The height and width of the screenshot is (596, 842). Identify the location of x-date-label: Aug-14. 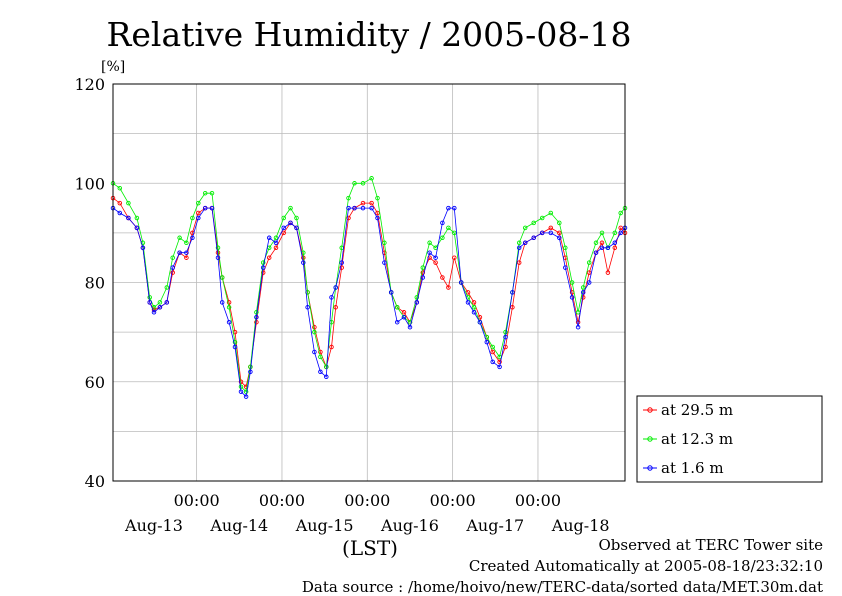
(238, 525).